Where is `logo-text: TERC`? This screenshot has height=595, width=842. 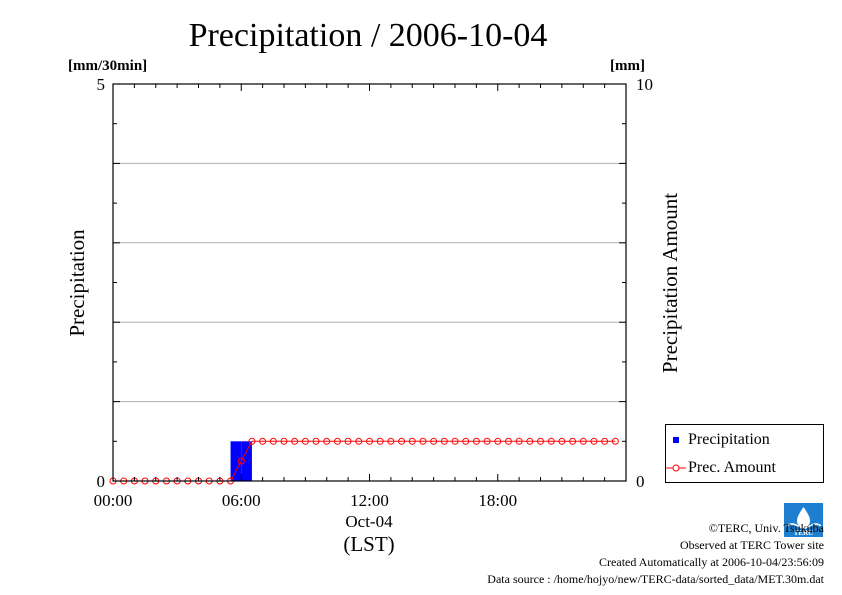 logo-text: TERC is located at coordinates (803, 533).